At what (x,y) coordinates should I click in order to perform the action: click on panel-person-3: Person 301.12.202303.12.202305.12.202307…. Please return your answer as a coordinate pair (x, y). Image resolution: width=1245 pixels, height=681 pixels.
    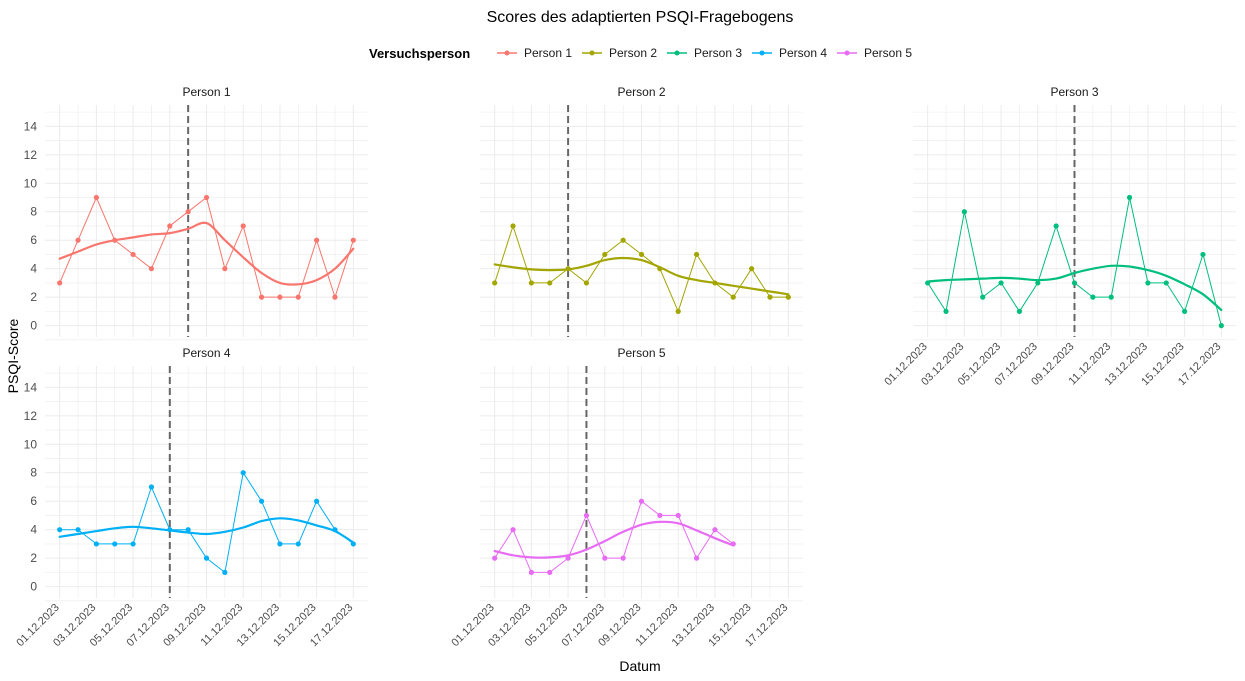
    Looking at the image, I should click on (1059, 236).